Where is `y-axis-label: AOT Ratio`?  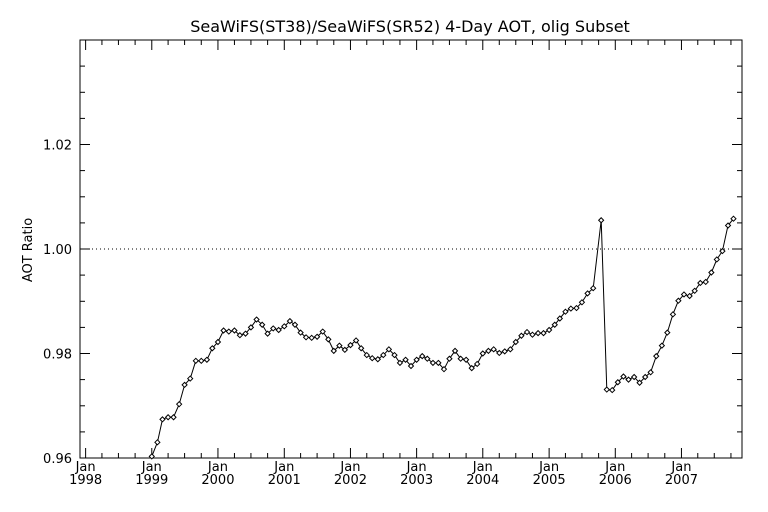
y-axis-label: AOT Ratio is located at coordinates (28, 250).